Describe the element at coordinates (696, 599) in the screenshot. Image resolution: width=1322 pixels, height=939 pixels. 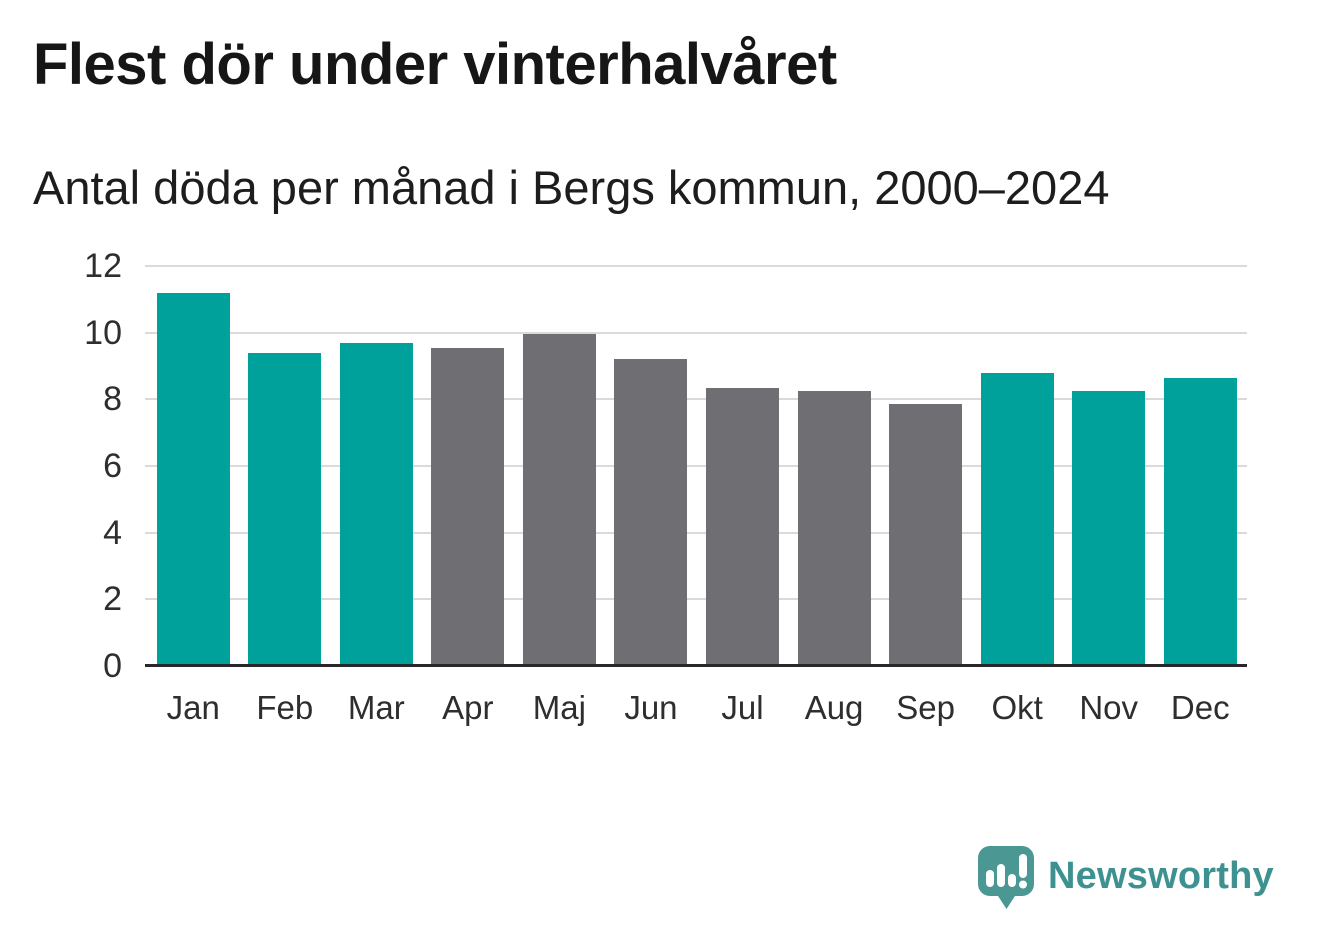
I see `gridline-y2` at that location.